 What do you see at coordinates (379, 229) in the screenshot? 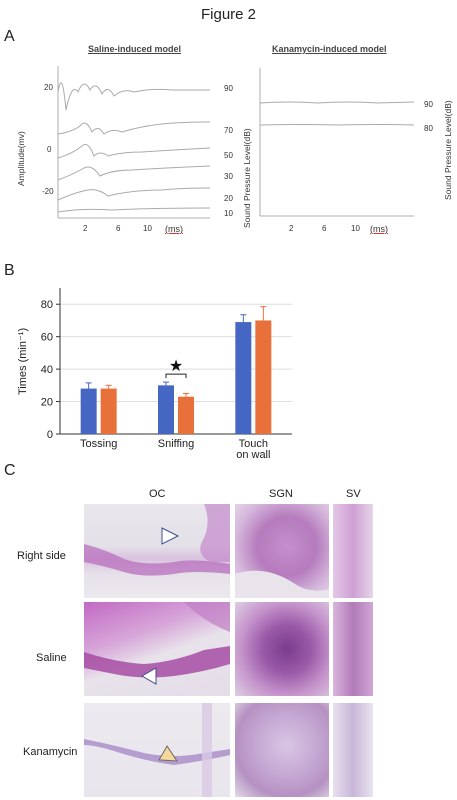
I see `panel-a-right-unit: (ms)` at bounding box center [379, 229].